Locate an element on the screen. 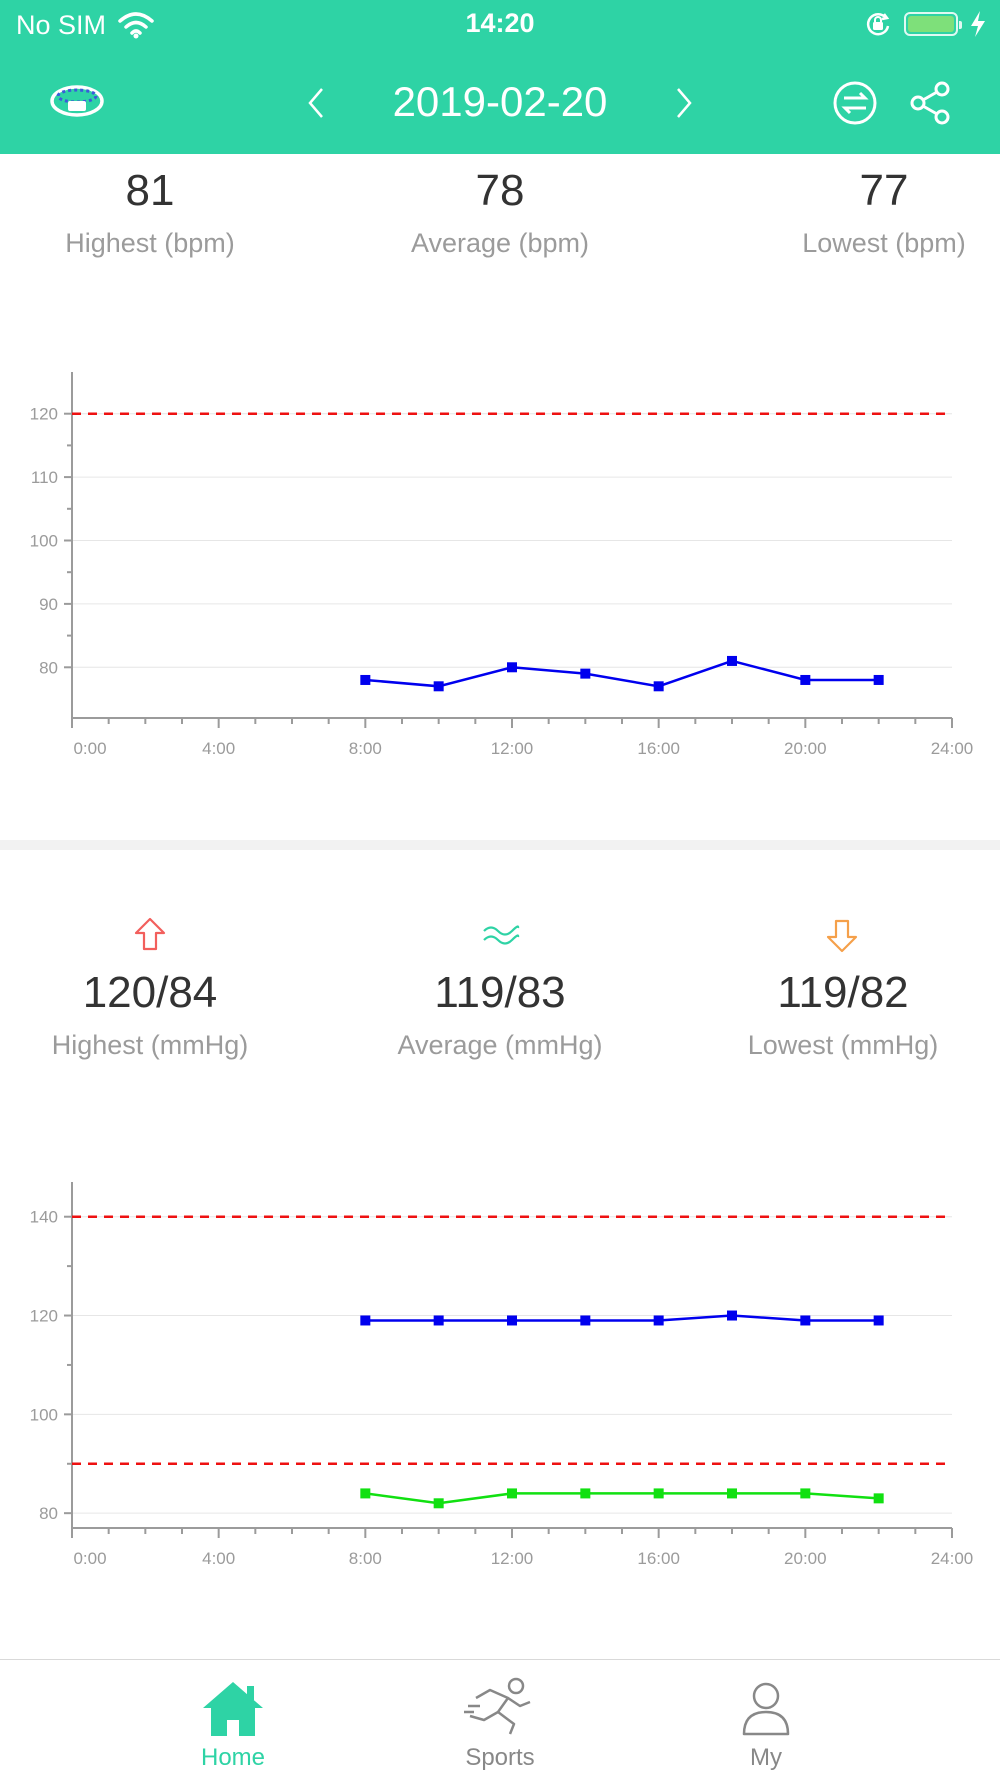 This screenshot has height=1779, width=1000. wifi-icon is located at coordinates (136, 25).